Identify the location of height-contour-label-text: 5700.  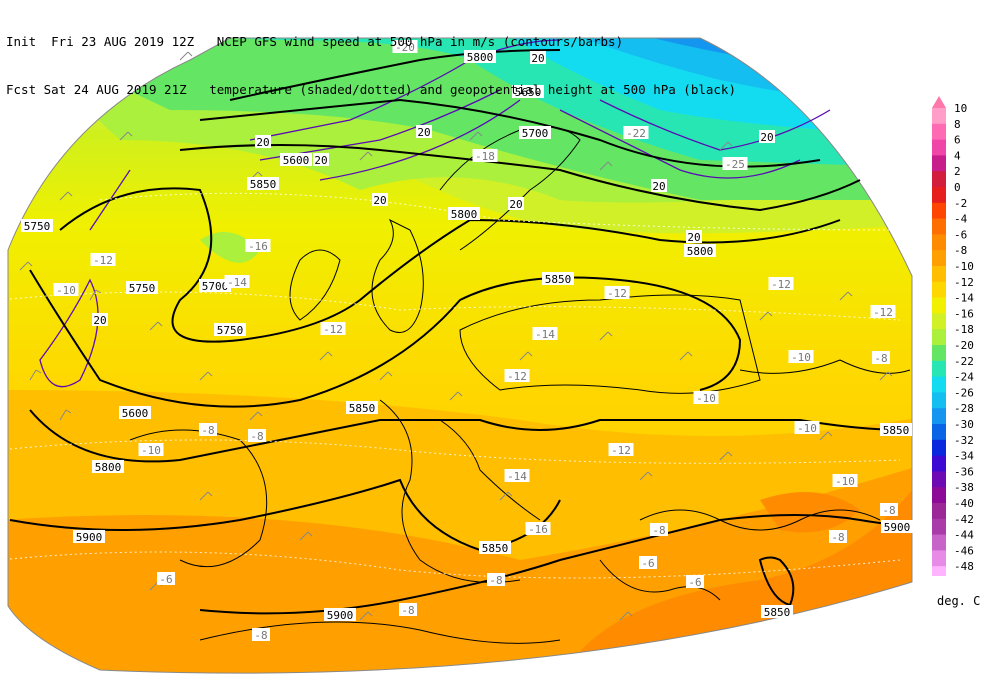
(535, 133).